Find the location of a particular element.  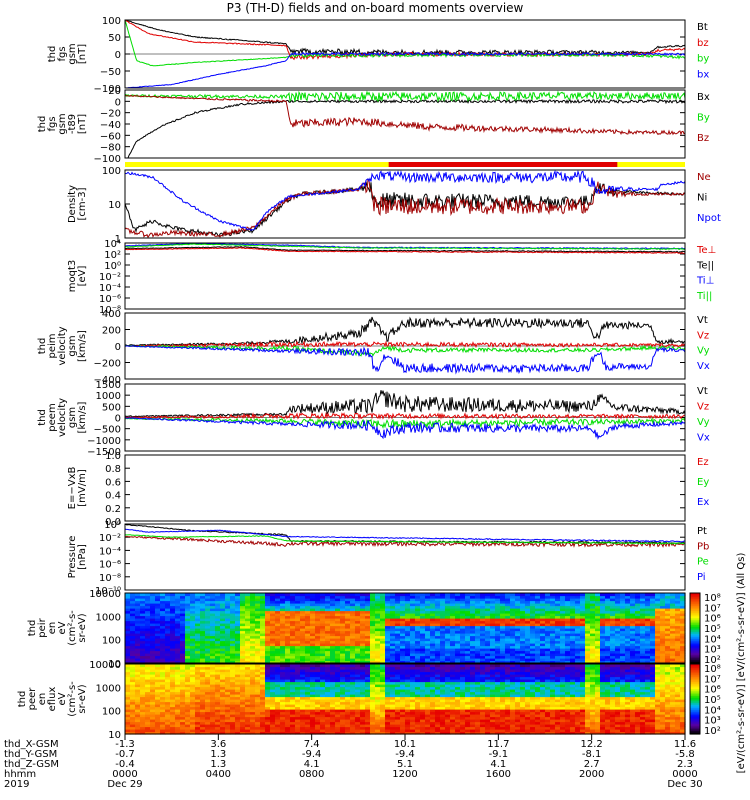

ytick-efield-3: 0.4 is located at coordinates (113, 496).